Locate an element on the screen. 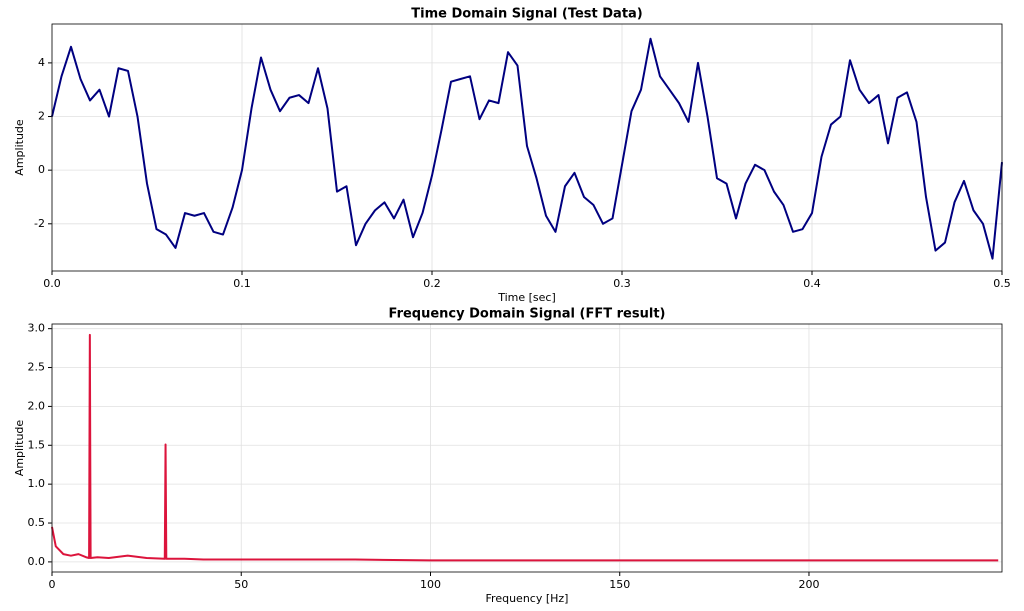  chart-title: Time Domain Signal (Test Data) is located at coordinates (527, 14).